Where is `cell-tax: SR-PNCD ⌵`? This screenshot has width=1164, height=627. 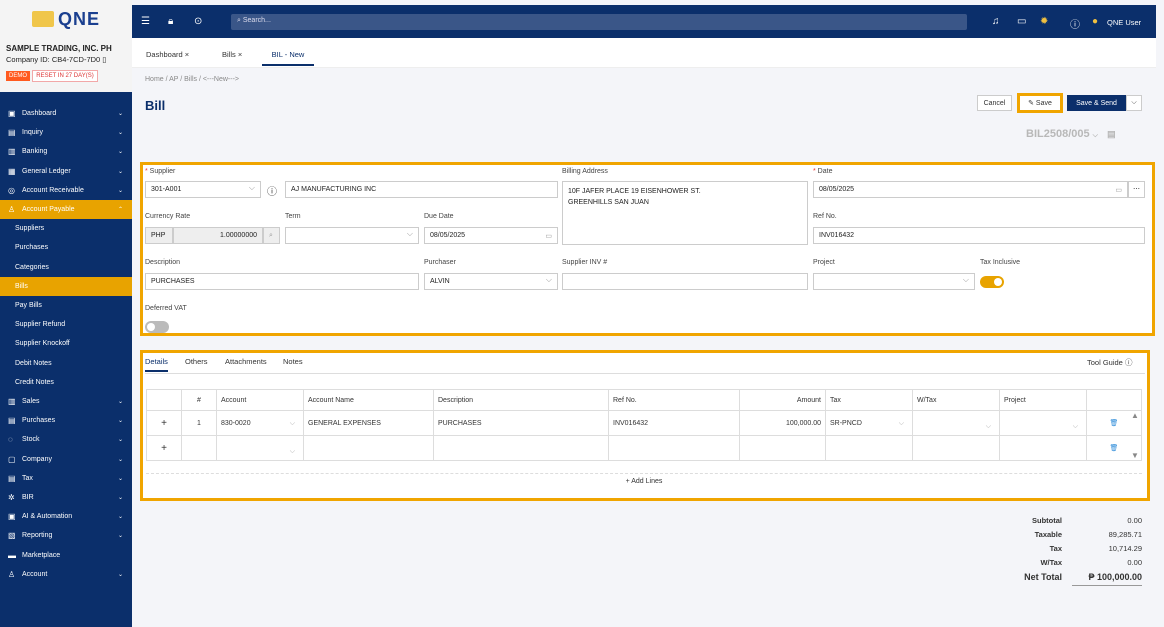
cell-tax: SR-PNCD ⌵ is located at coordinates (869, 423).